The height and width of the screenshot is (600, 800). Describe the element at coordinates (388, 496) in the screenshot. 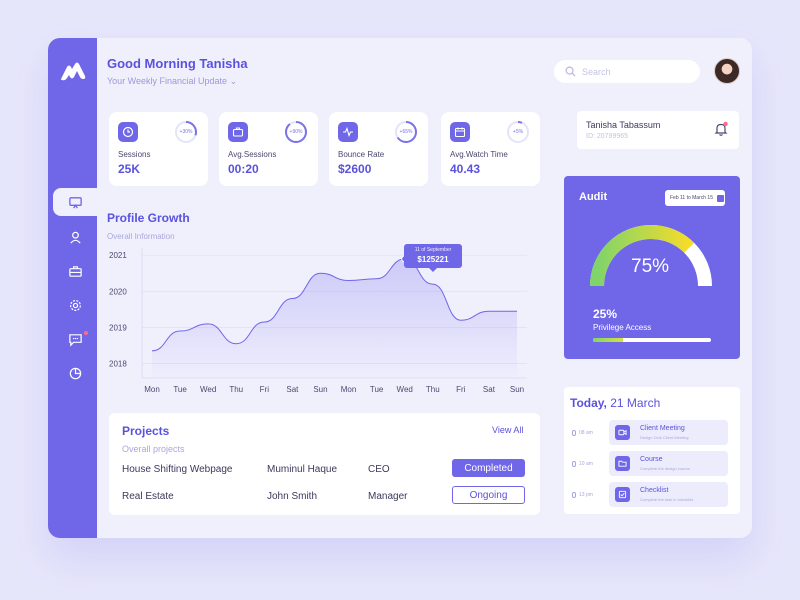

I see `project-role: Manager` at that location.